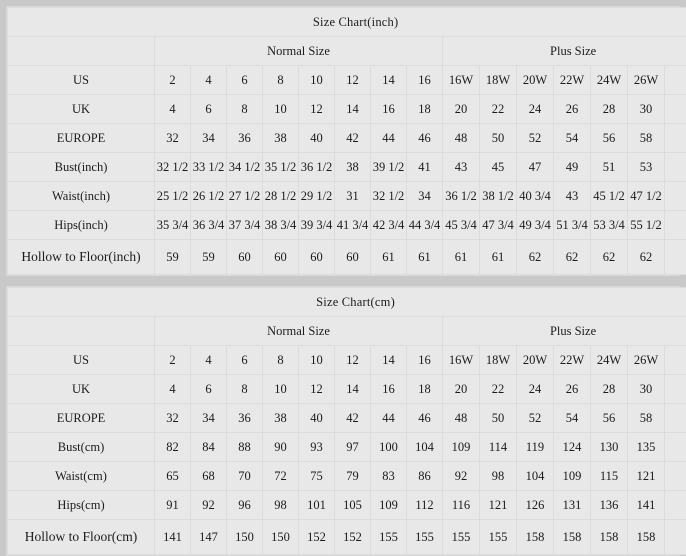 The image size is (686, 556). I want to click on cell: 36 3/4, so click(209, 225).